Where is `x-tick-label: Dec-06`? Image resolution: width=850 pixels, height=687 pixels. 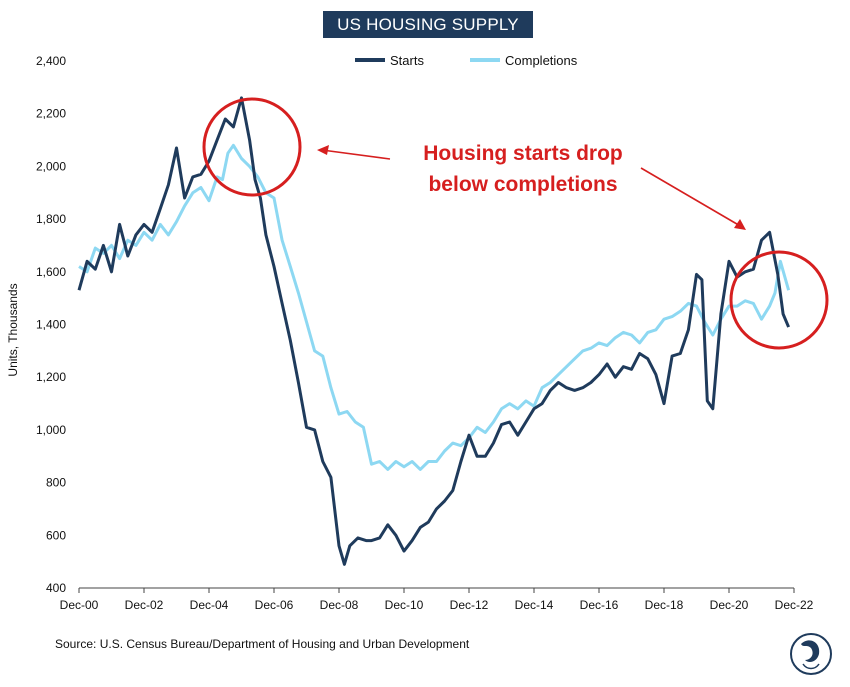
x-tick-label: Dec-06 is located at coordinates (274, 605).